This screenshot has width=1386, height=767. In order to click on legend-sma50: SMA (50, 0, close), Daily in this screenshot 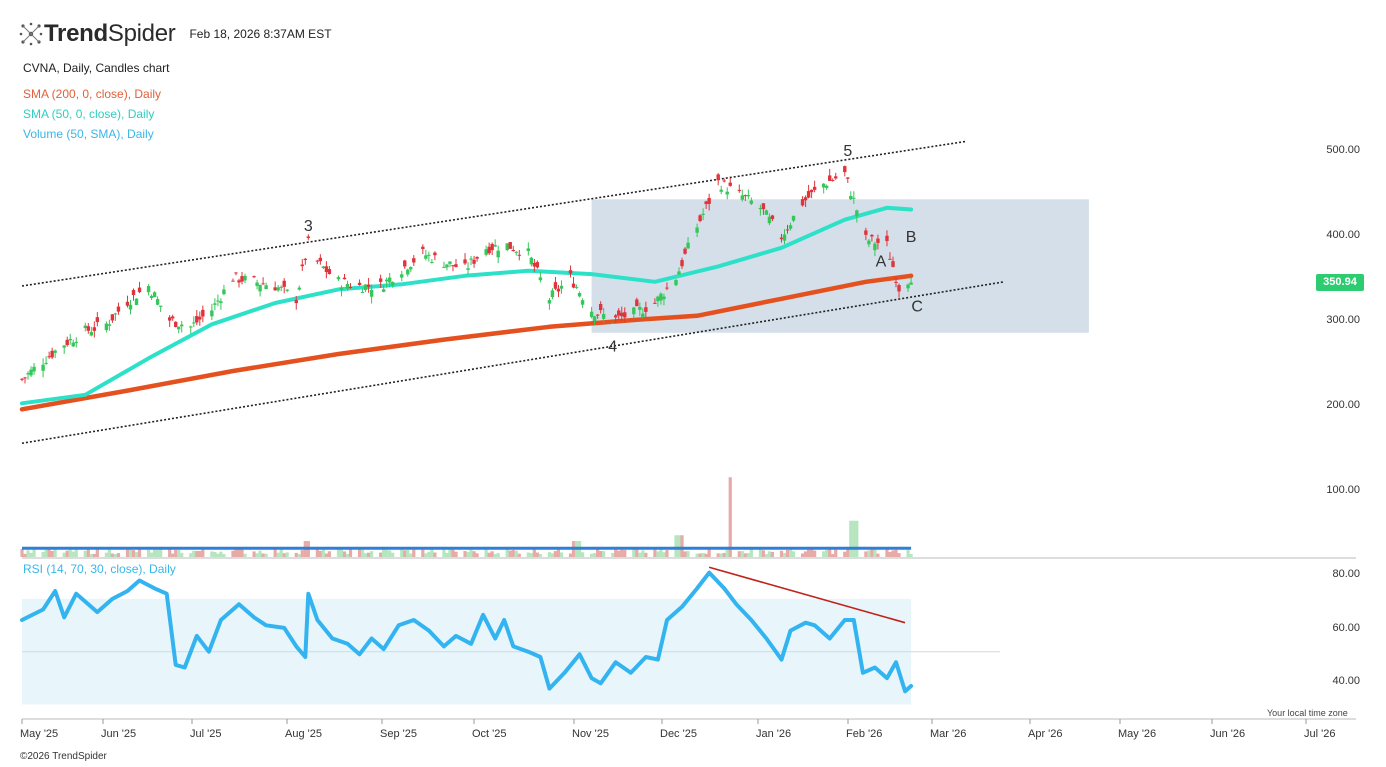, I will do `click(89, 114)`.